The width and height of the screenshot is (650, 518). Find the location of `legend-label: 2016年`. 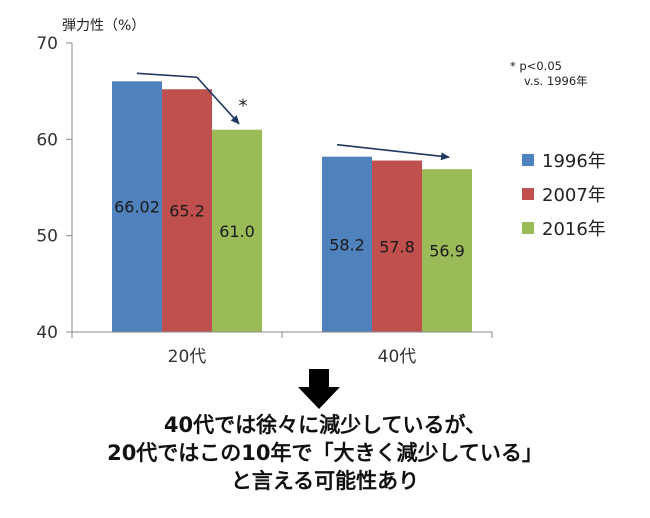

legend-label: 2016年 is located at coordinates (574, 229).